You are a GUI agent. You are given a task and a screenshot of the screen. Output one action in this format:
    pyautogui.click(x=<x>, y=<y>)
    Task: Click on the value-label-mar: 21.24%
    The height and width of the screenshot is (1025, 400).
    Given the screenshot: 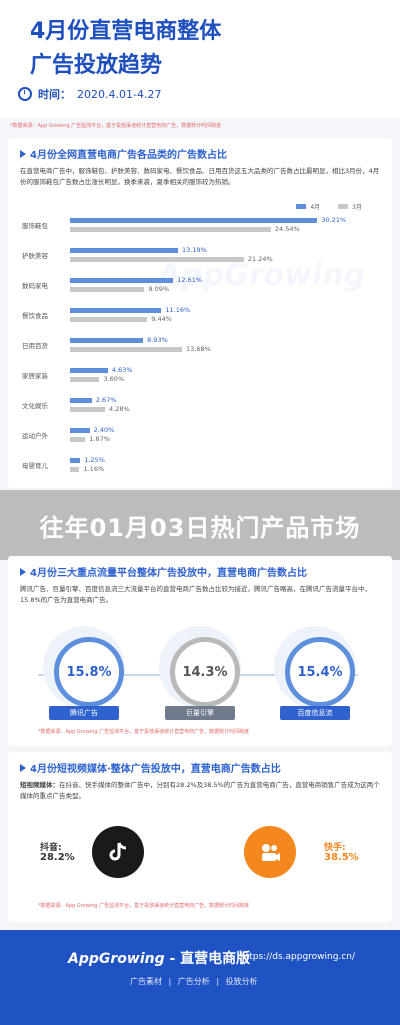 What is the action you would take?
    pyautogui.click(x=260, y=259)
    